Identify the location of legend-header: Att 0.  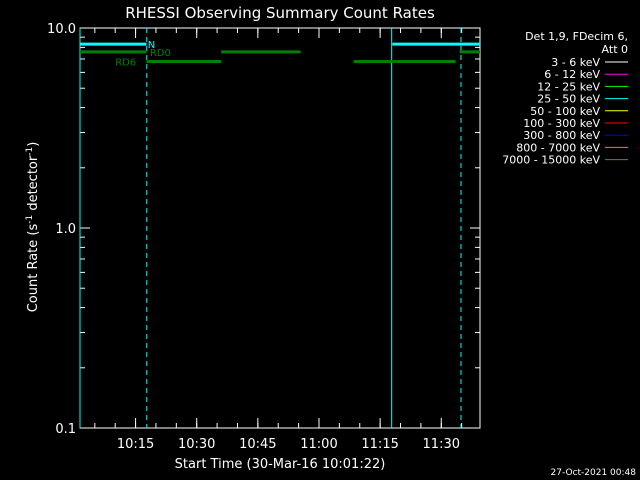
(615, 49).